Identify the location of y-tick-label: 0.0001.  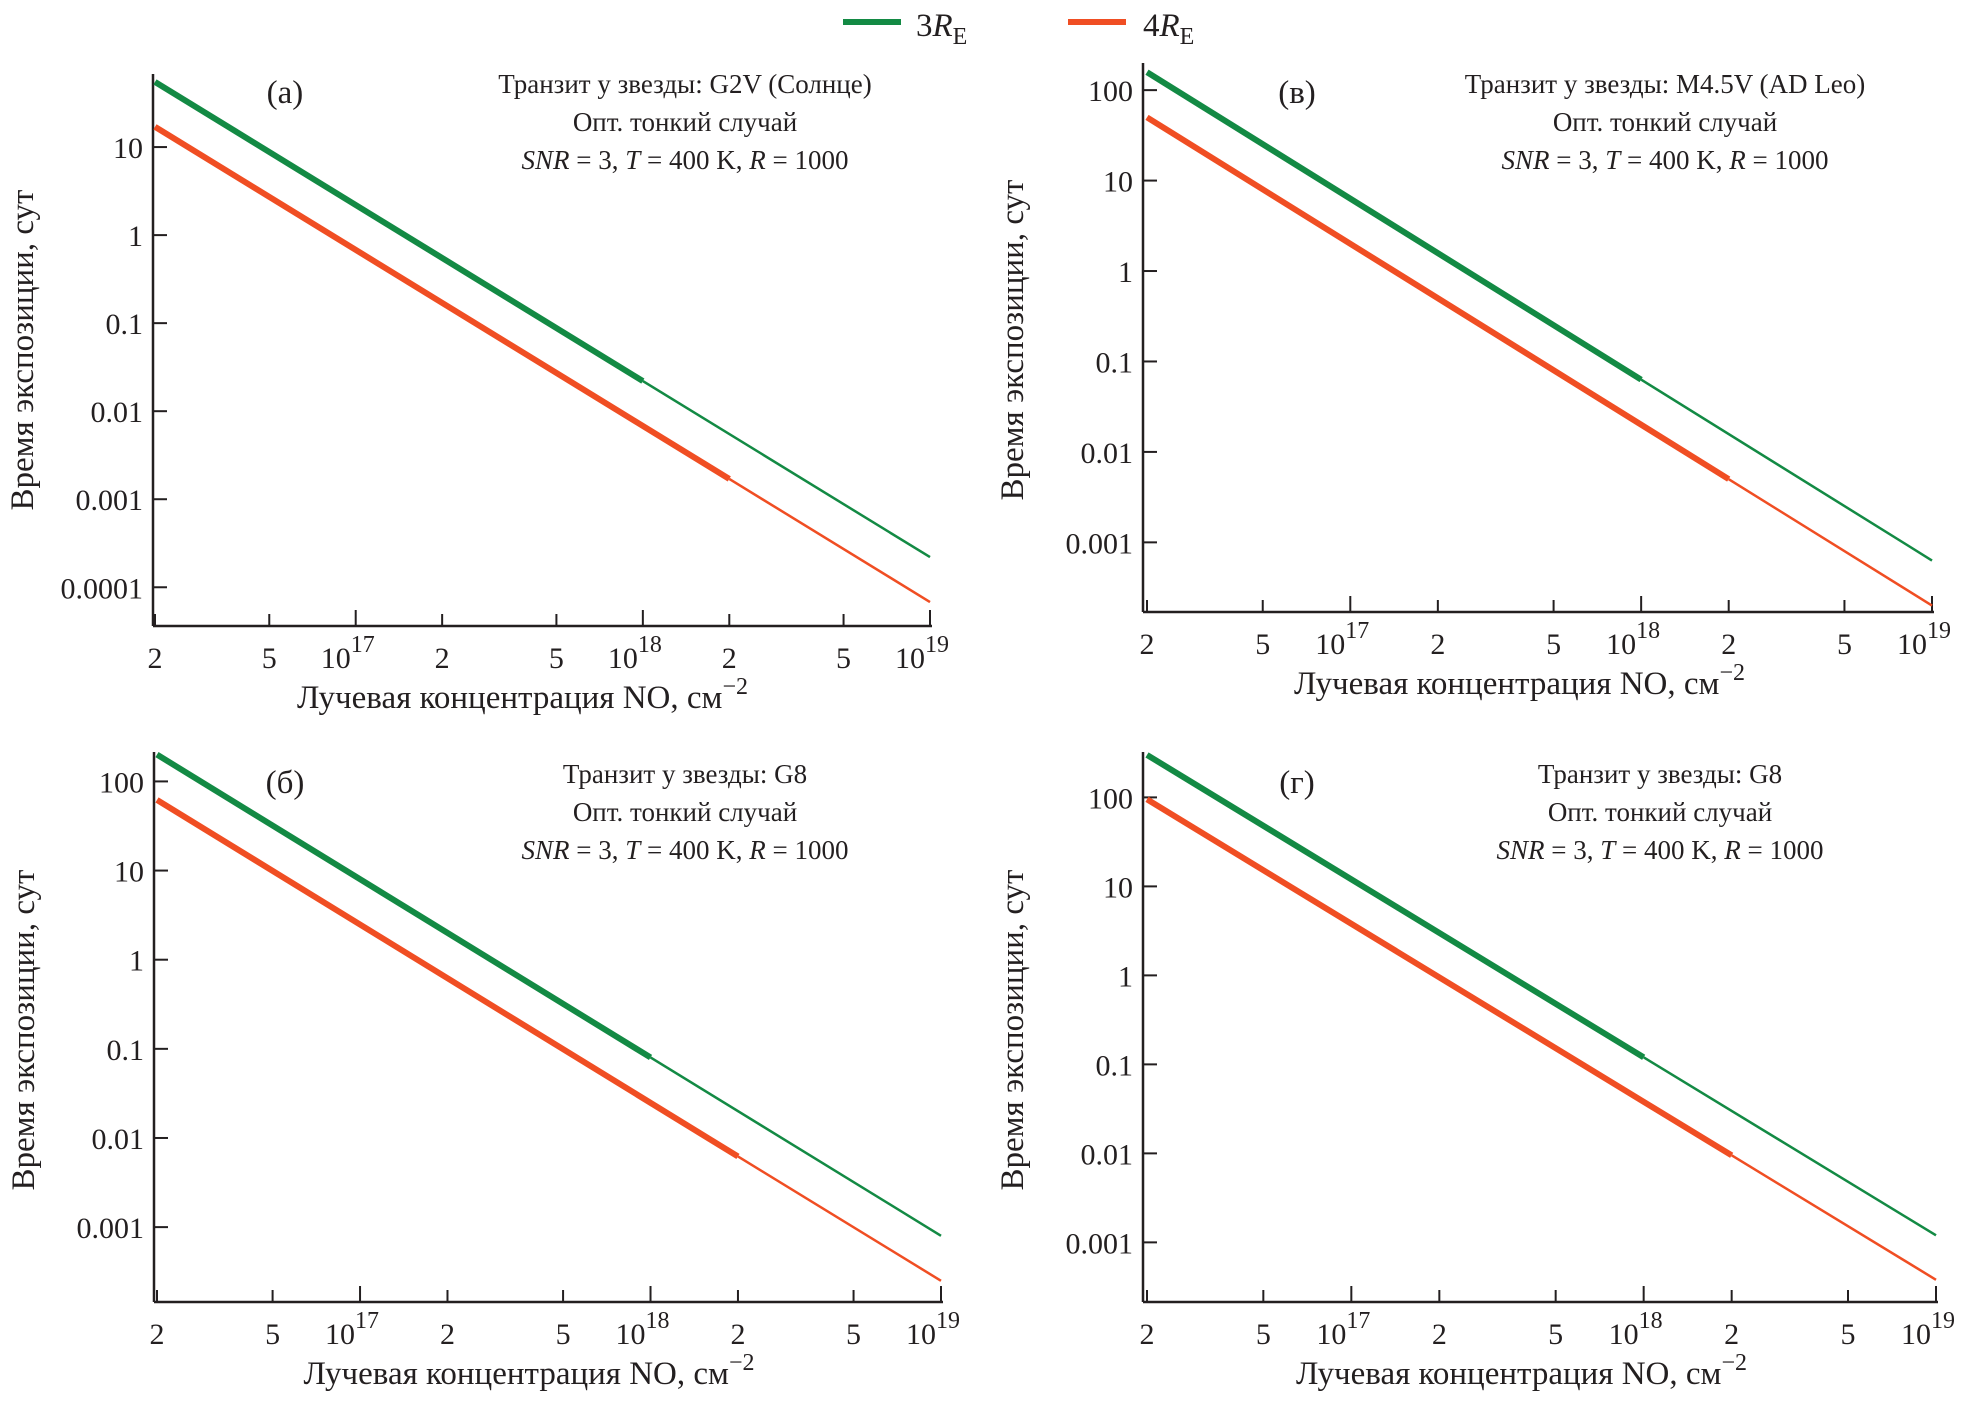
(102, 588).